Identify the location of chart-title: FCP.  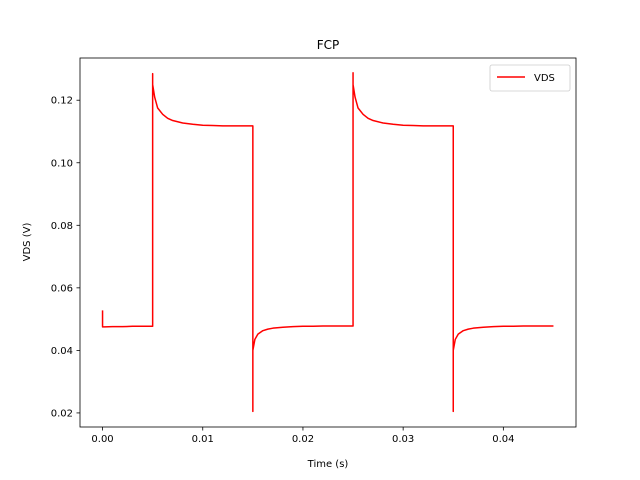
(328, 45).